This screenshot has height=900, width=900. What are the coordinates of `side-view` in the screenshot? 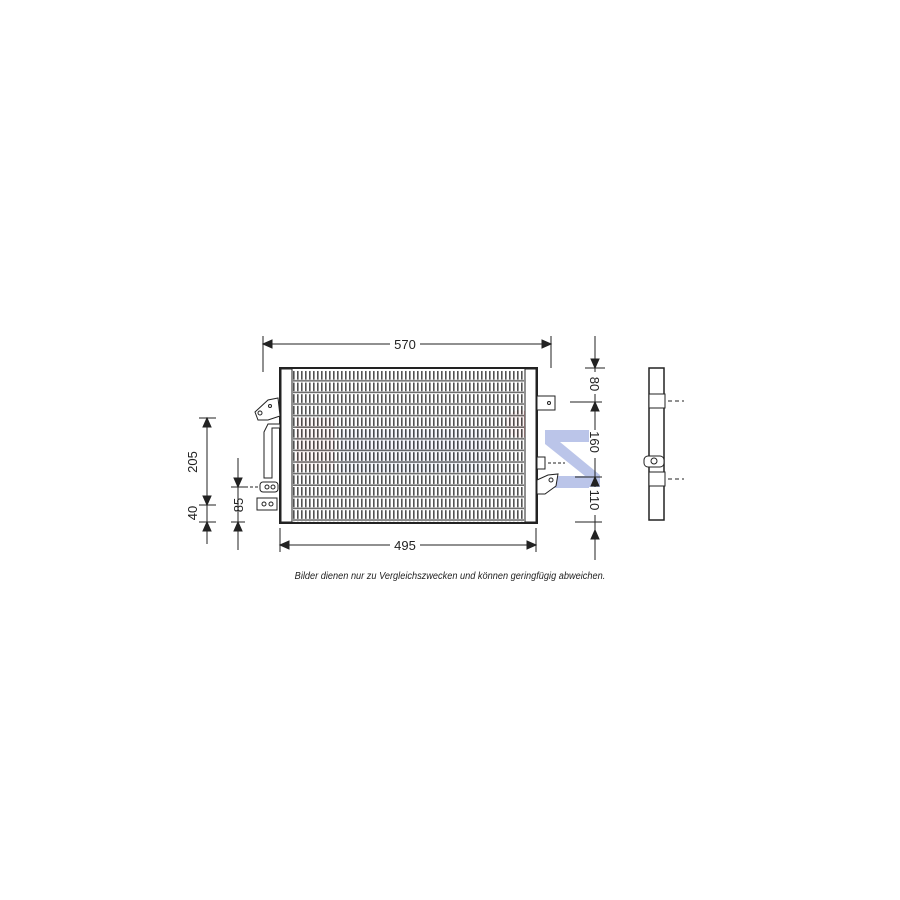 It's located at (663, 444).